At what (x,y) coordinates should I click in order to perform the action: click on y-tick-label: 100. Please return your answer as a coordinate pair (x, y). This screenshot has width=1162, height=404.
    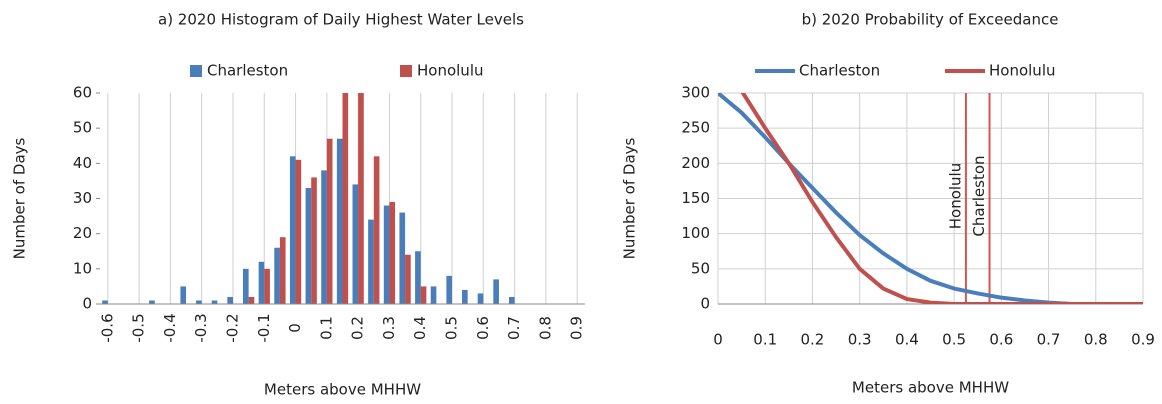
    Looking at the image, I should click on (695, 233).